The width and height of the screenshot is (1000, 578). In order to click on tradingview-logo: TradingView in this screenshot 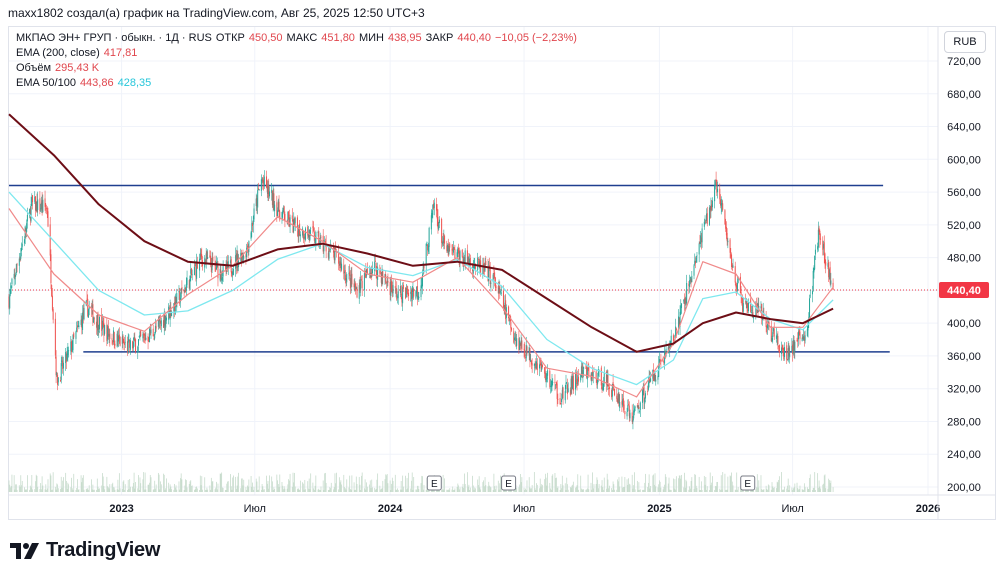, I will do `click(85, 550)`.